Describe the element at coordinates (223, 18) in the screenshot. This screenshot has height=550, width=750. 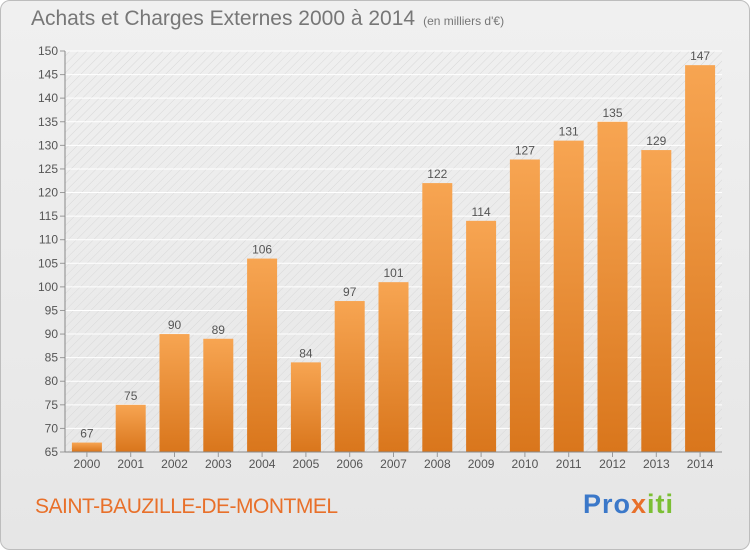
I see `chart-title-text: Achats et Charges Externes 2000 à 2014` at that location.